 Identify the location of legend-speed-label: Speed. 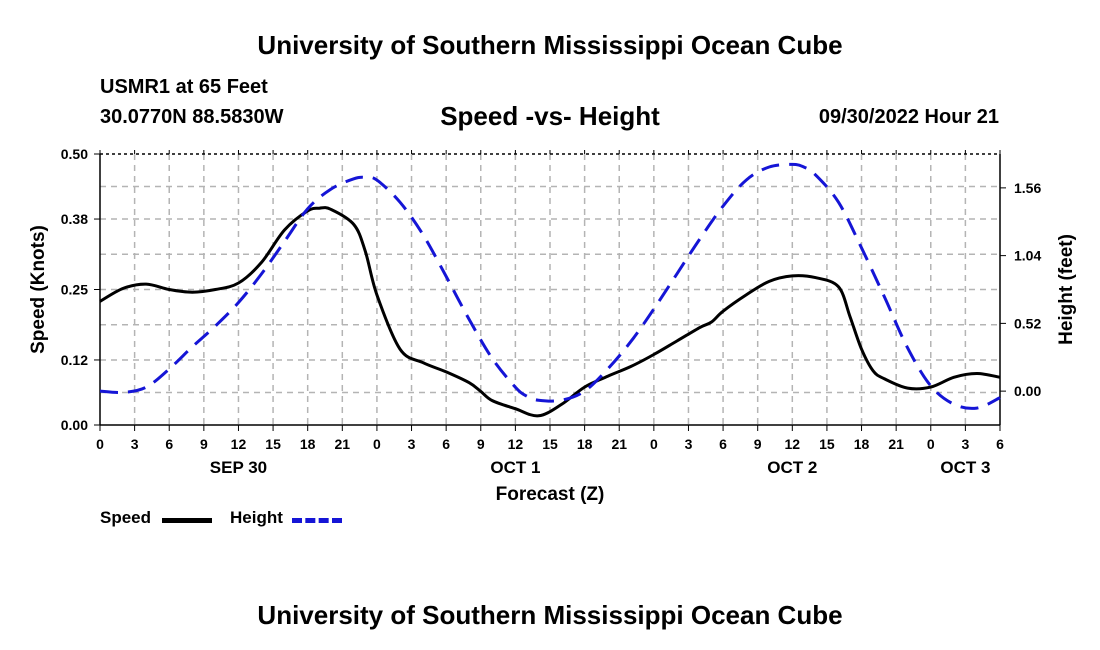
(126, 517).